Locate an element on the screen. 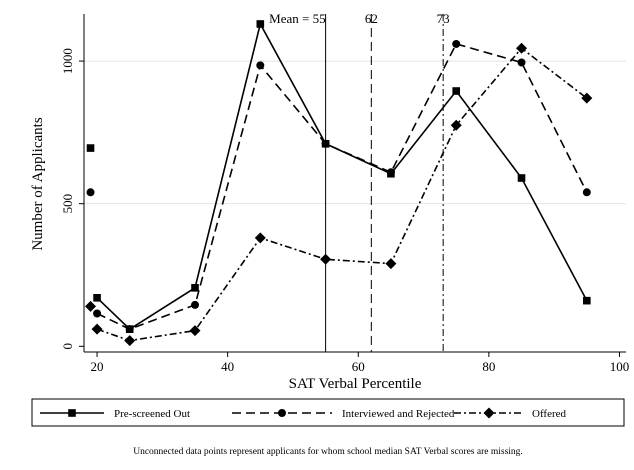  y-tick-label: 1000 is located at coordinates (67, 61).